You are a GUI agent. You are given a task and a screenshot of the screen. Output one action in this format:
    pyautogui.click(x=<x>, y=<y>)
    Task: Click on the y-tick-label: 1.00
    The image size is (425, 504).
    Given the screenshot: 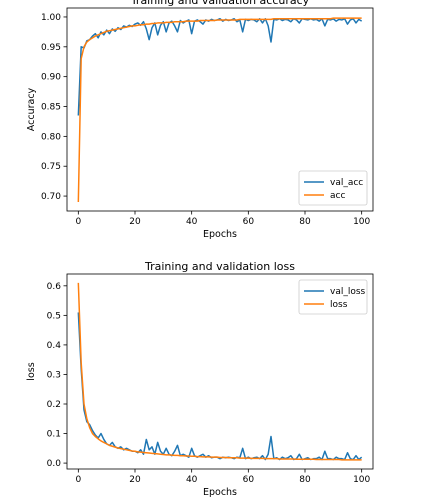 What is the action you would take?
    pyautogui.click(x=51, y=18)
    